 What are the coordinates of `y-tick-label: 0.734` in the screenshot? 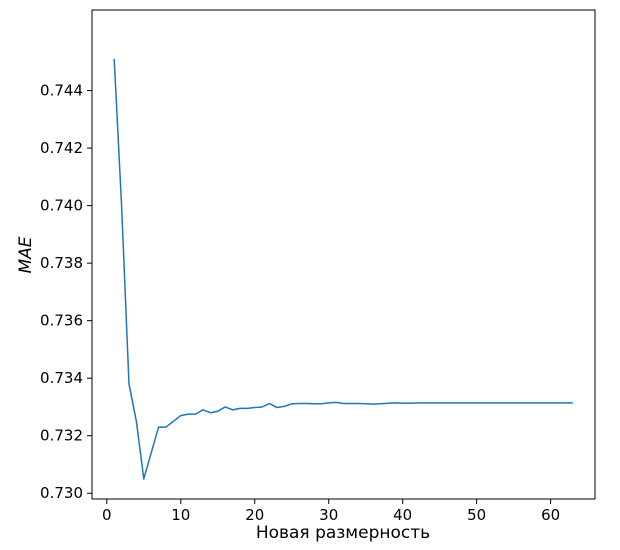 It's located at (61, 378).